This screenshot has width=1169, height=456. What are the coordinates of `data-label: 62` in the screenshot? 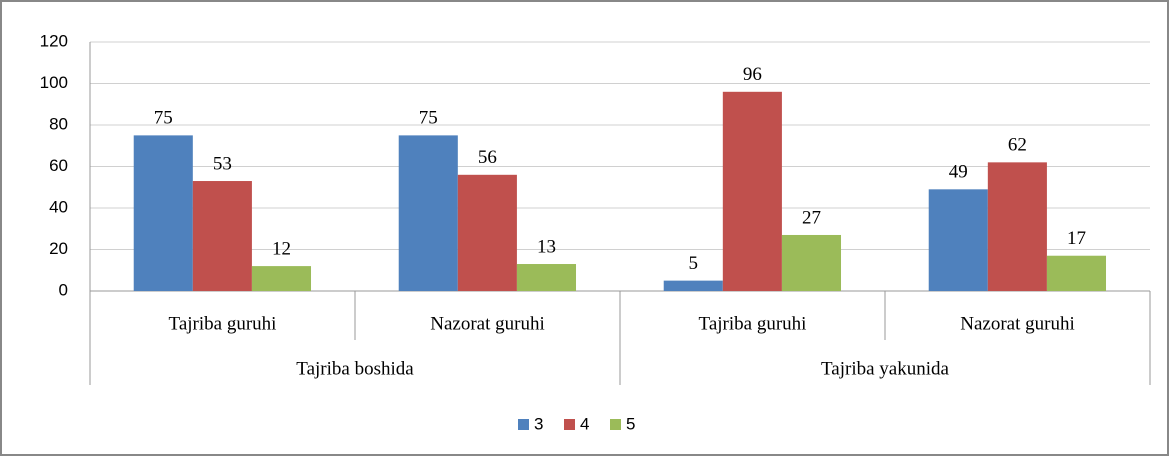 It's located at (1017, 145).